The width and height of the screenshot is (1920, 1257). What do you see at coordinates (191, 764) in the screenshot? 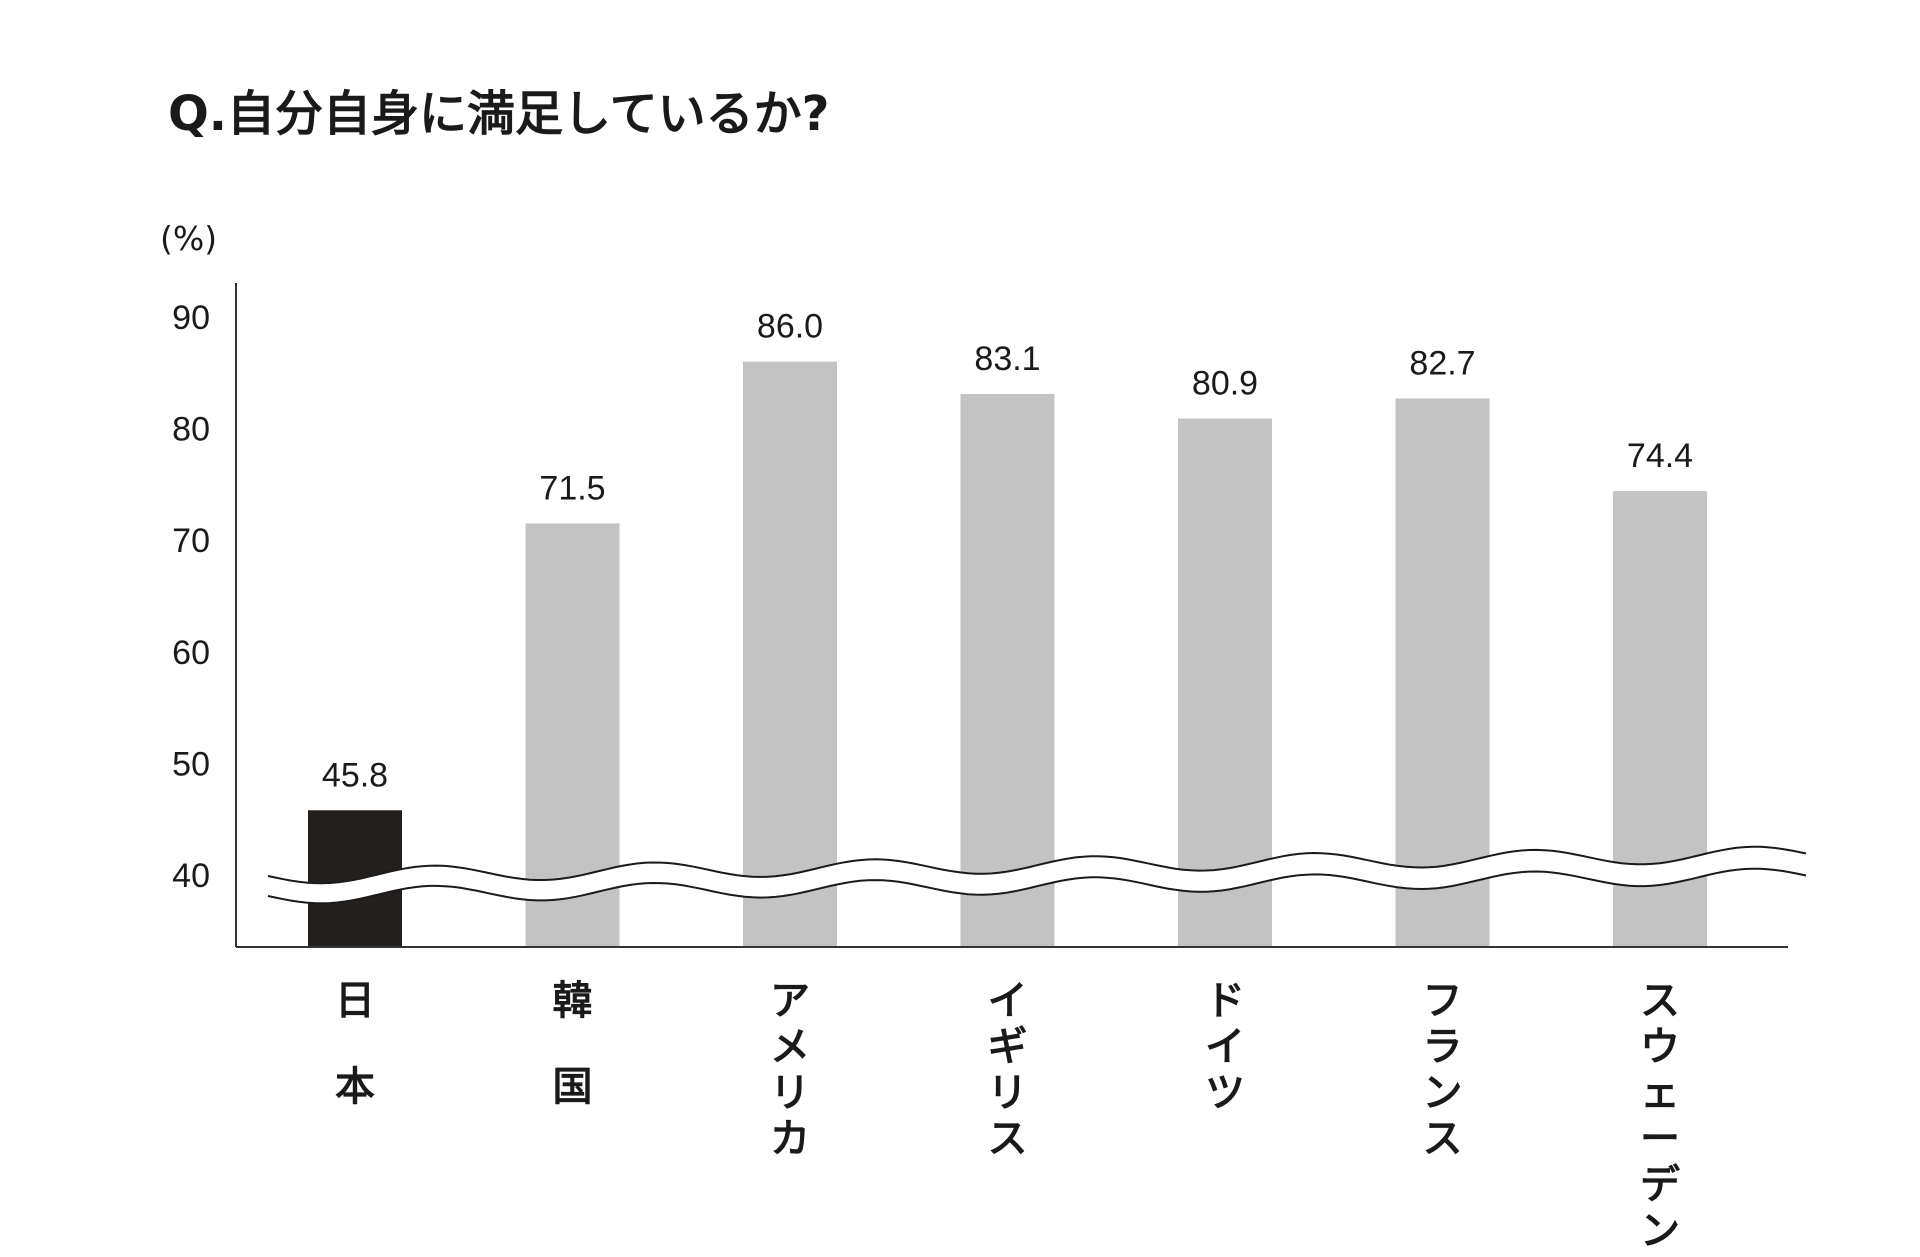
I see `y-tick-label: 50` at bounding box center [191, 764].